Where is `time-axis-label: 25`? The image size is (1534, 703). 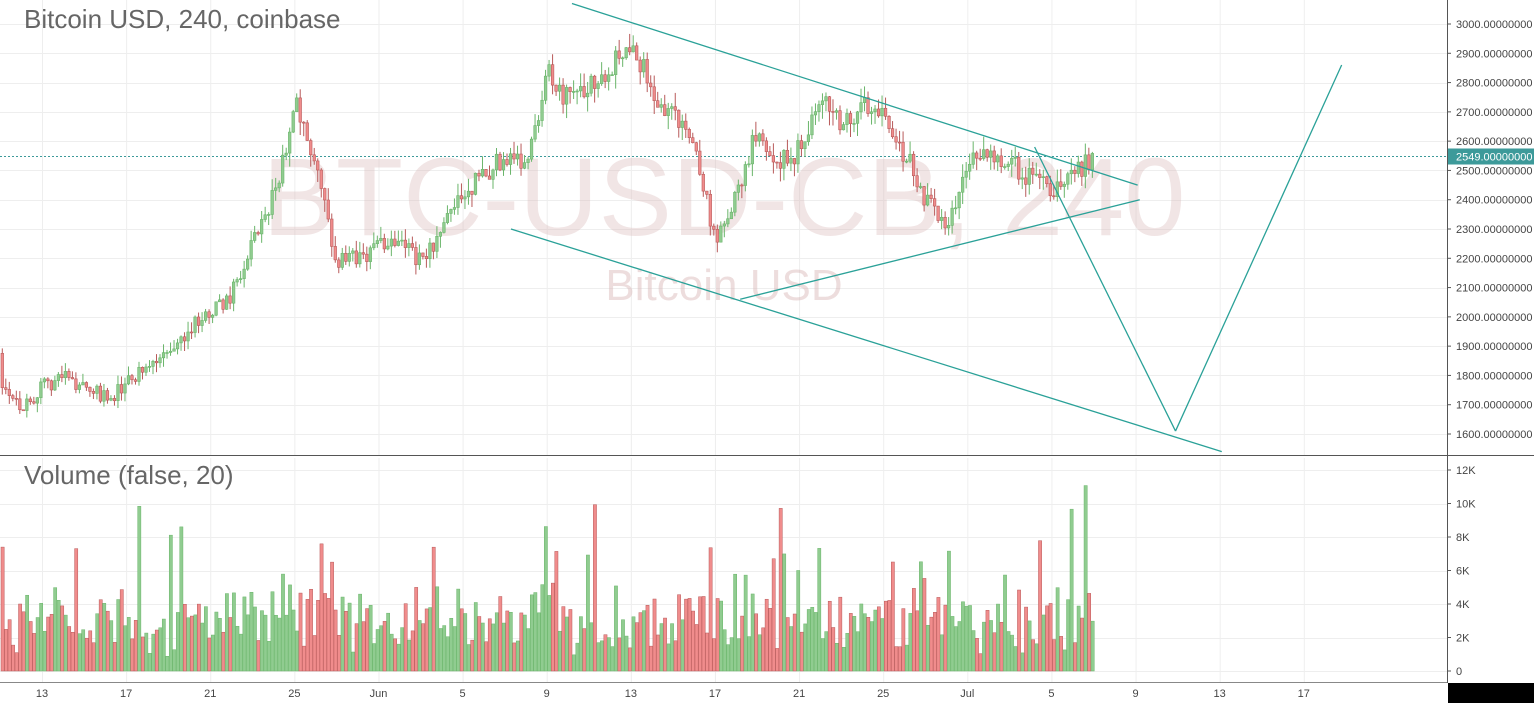 time-axis-label: 25 is located at coordinates (294, 694).